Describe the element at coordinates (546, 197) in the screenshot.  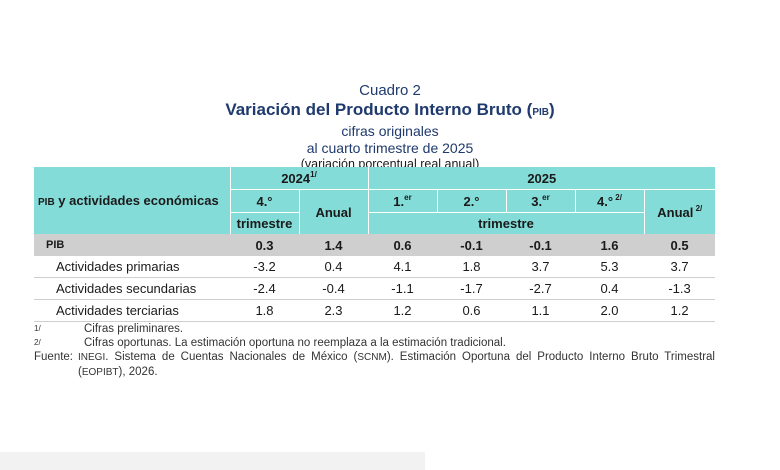
I see `q3-sup: er` at that location.